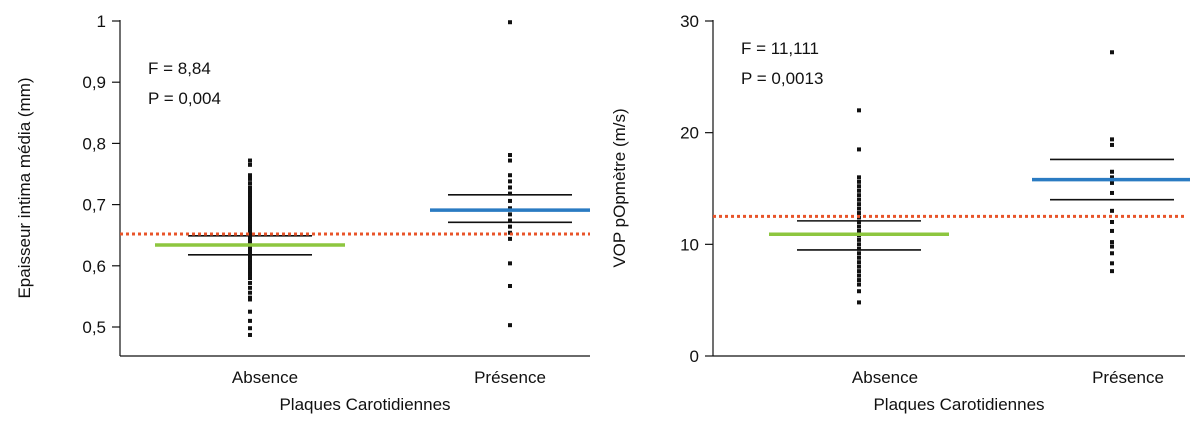 Image resolution: width=1190 pixels, height=423 pixels. I want to click on stat-annotation: P = 0,004, so click(184, 98).